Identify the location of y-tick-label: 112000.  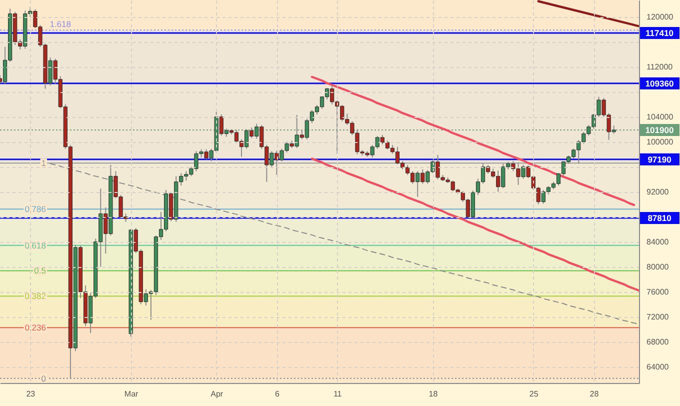
(660, 67).